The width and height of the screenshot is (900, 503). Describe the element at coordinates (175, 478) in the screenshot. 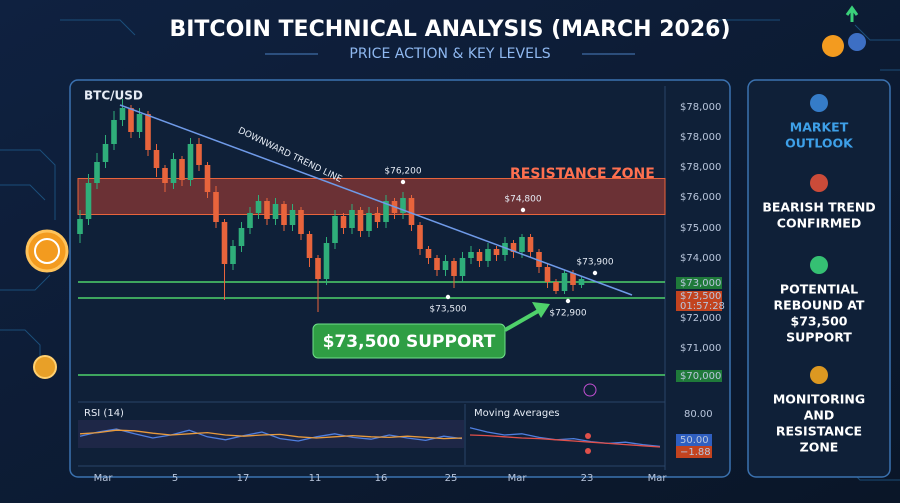

I see `x-tick-label: 5` at that location.